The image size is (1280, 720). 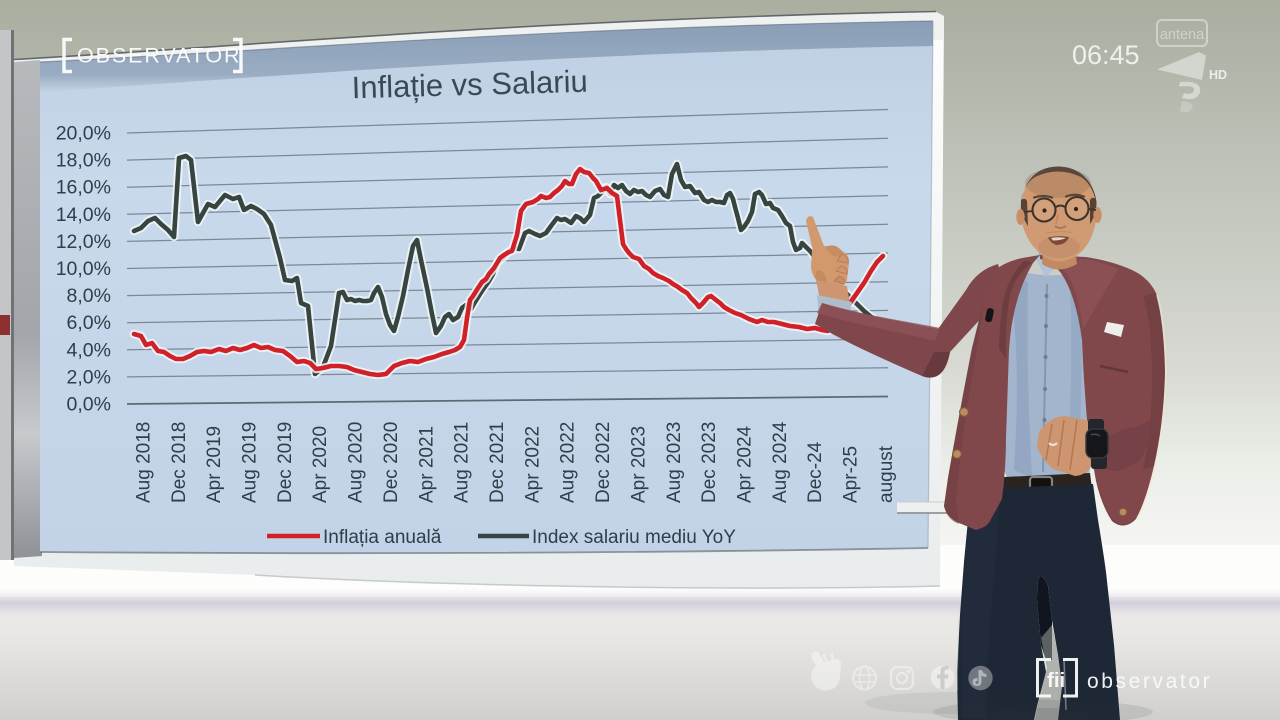 I want to click on svg-text: fii, so click(x=1056, y=680).